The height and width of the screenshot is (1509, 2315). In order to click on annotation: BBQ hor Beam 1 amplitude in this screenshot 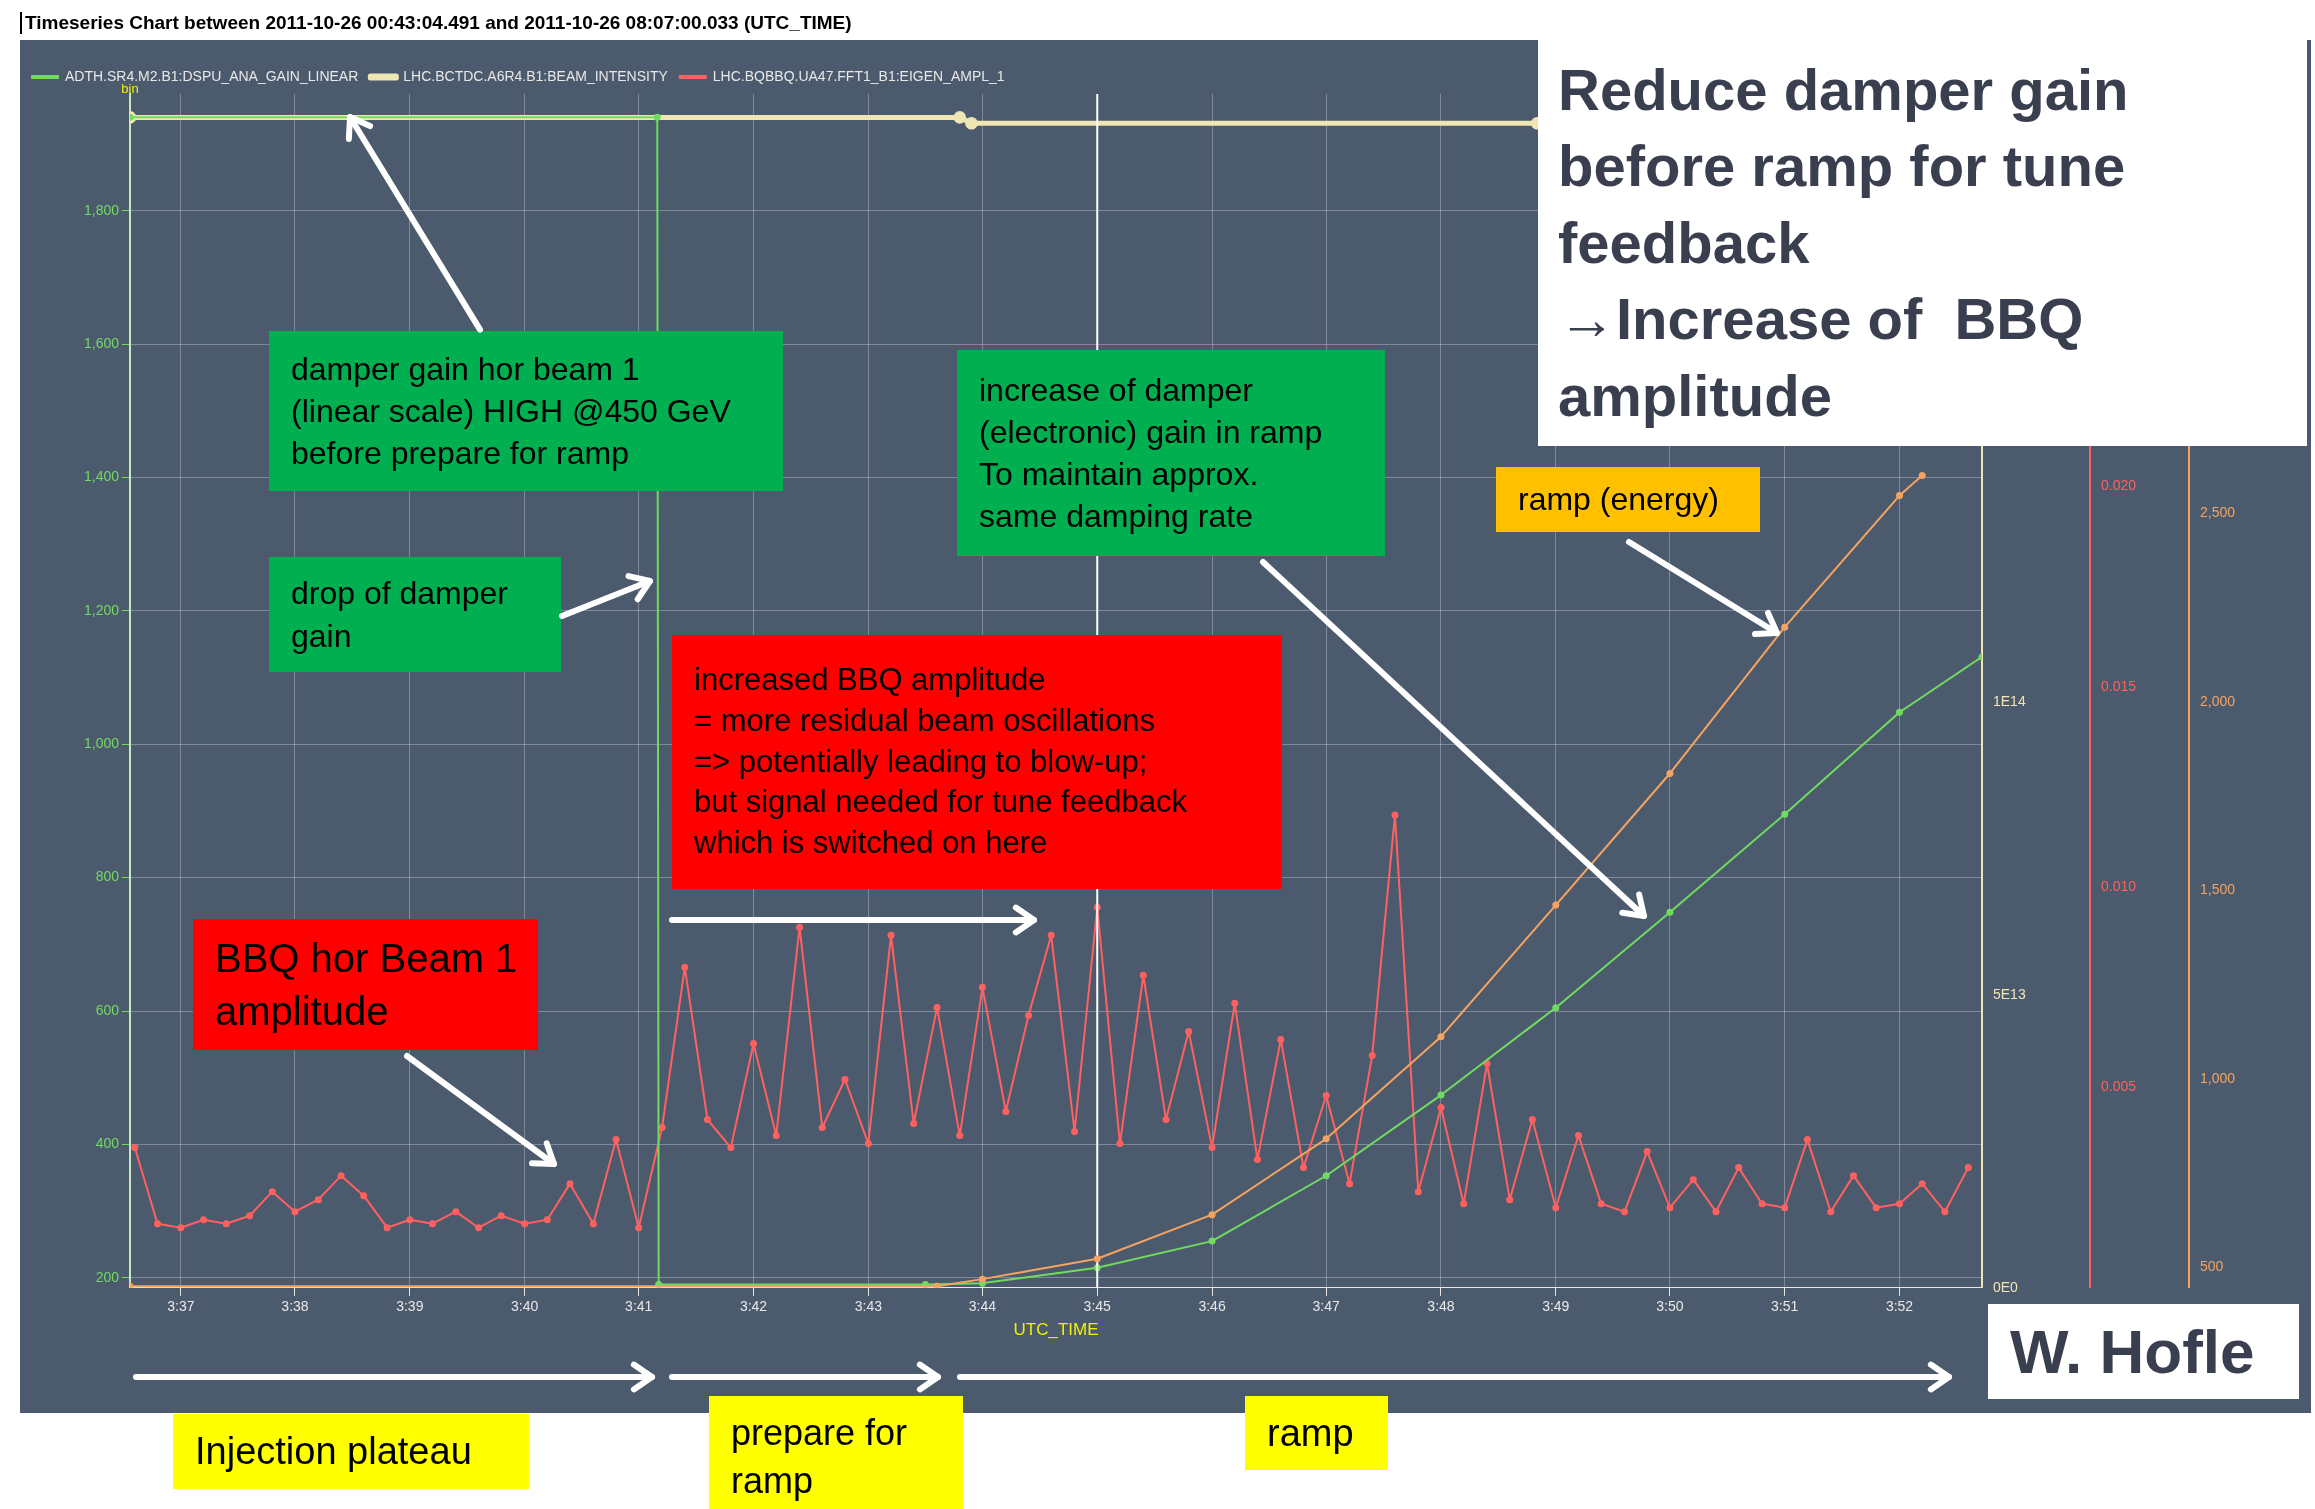, I will do `click(366, 984)`.